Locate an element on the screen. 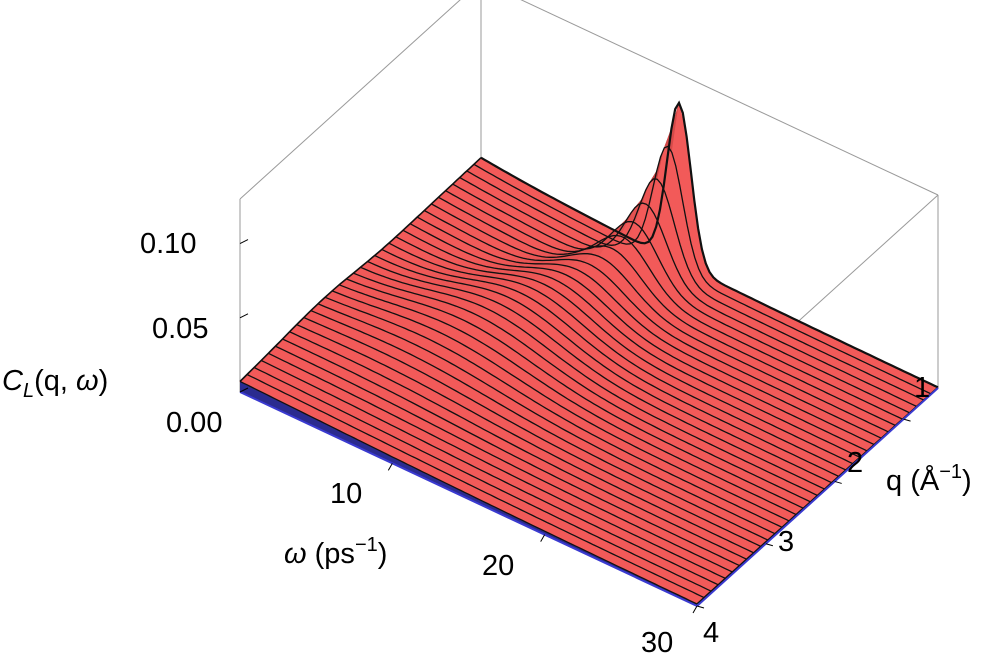  y-tick-label: 1 is located at coordinates (922, 388).